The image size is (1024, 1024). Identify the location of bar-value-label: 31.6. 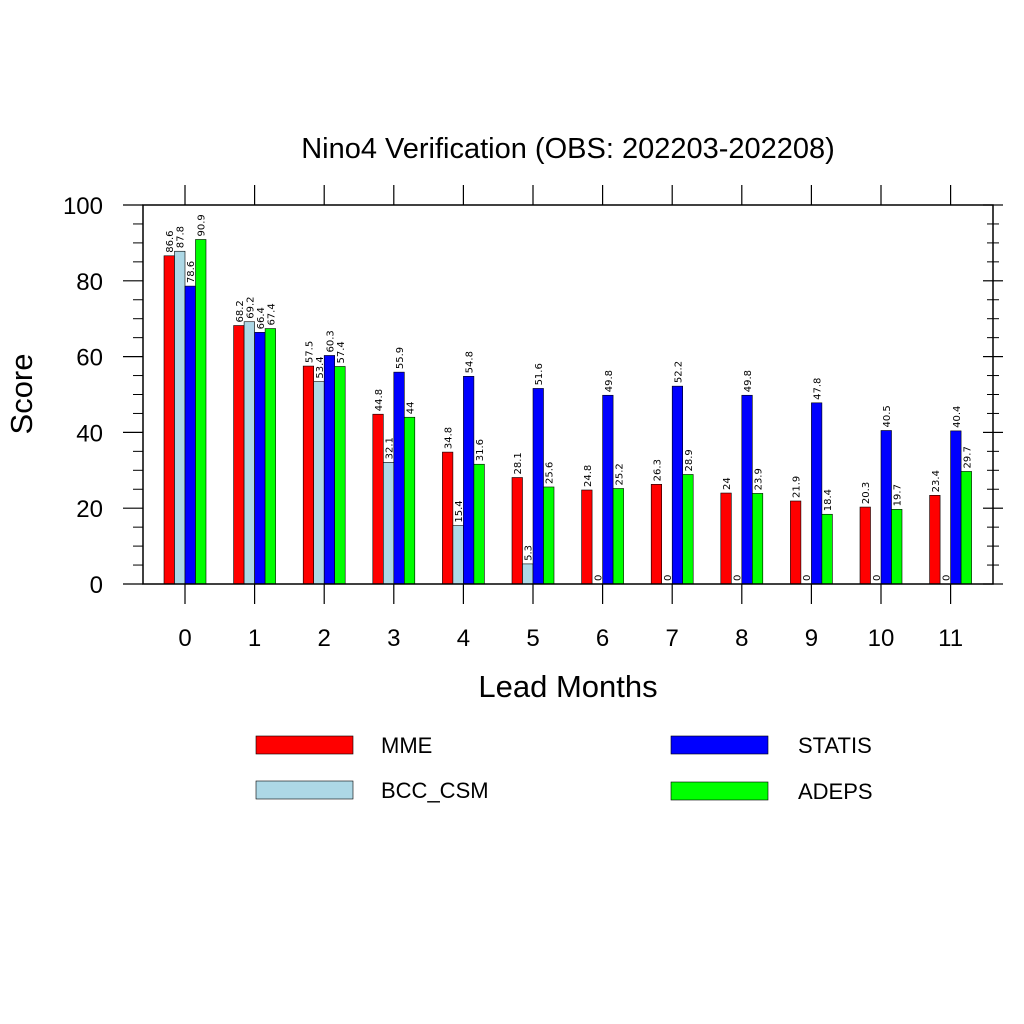
(480, 450).